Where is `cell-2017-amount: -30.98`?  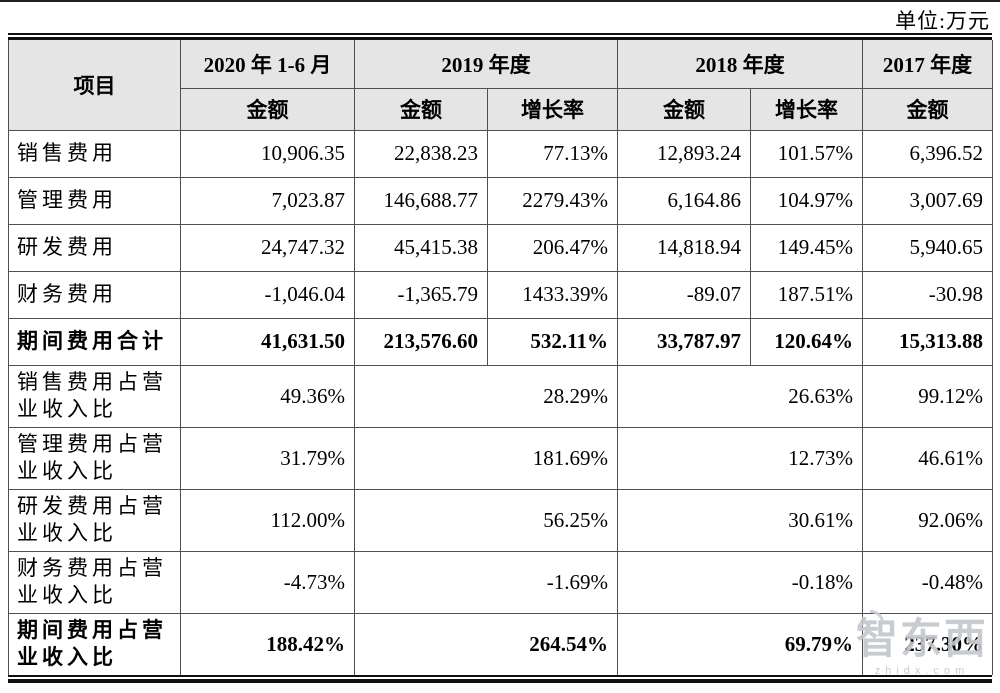 cell-2017-amount: -30.98 is located at coordinates (927, 294).